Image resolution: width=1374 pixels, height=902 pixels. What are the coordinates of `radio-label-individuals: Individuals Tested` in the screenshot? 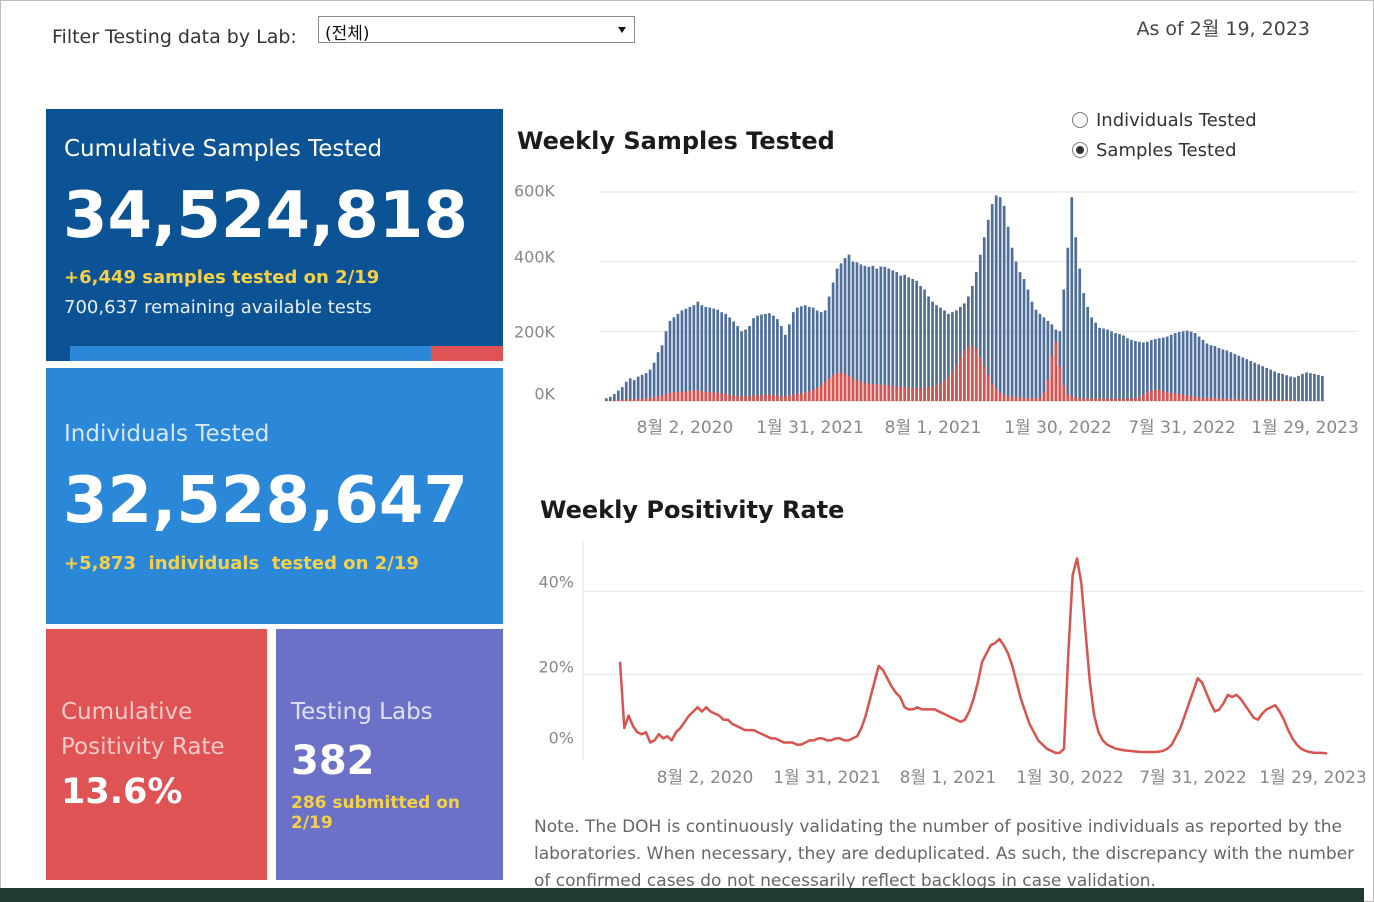 It's located at (1176, 120).